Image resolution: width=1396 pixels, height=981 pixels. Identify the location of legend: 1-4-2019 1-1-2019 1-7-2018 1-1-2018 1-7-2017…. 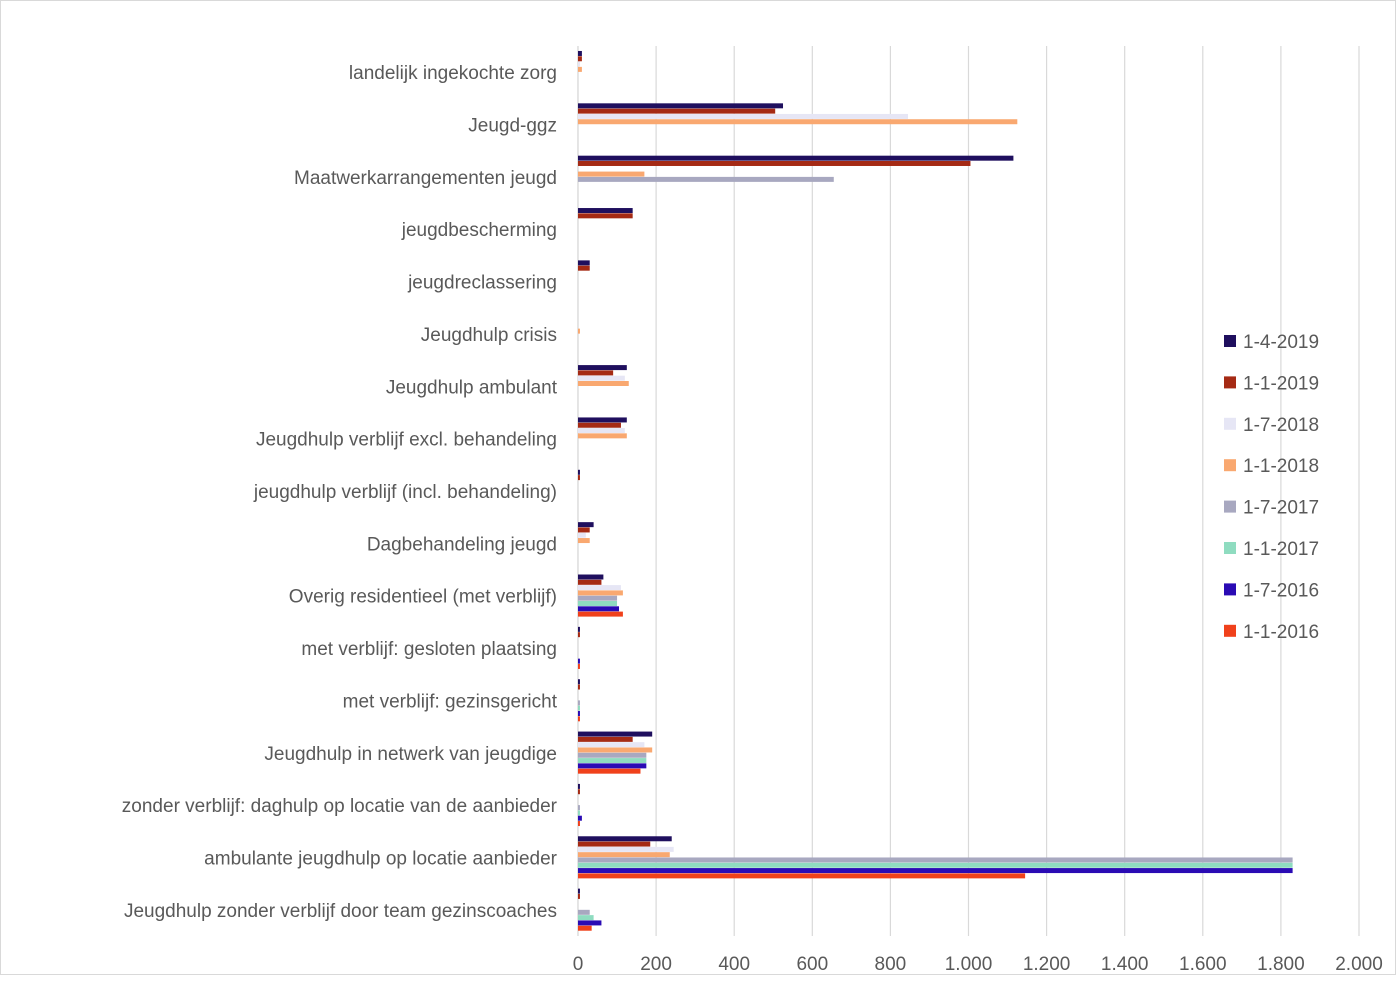
(1271, 487).